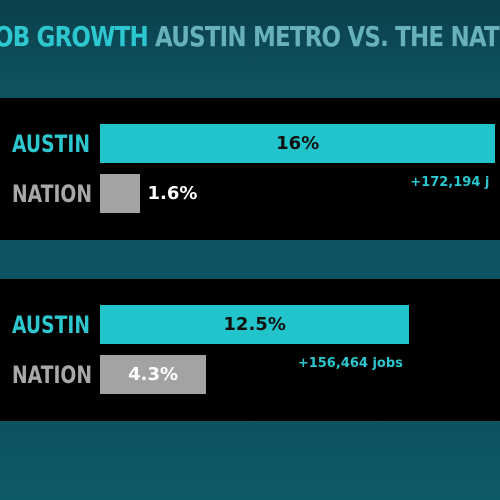  I want to click on value-label-austin: 12.5%, so click(254, 324).